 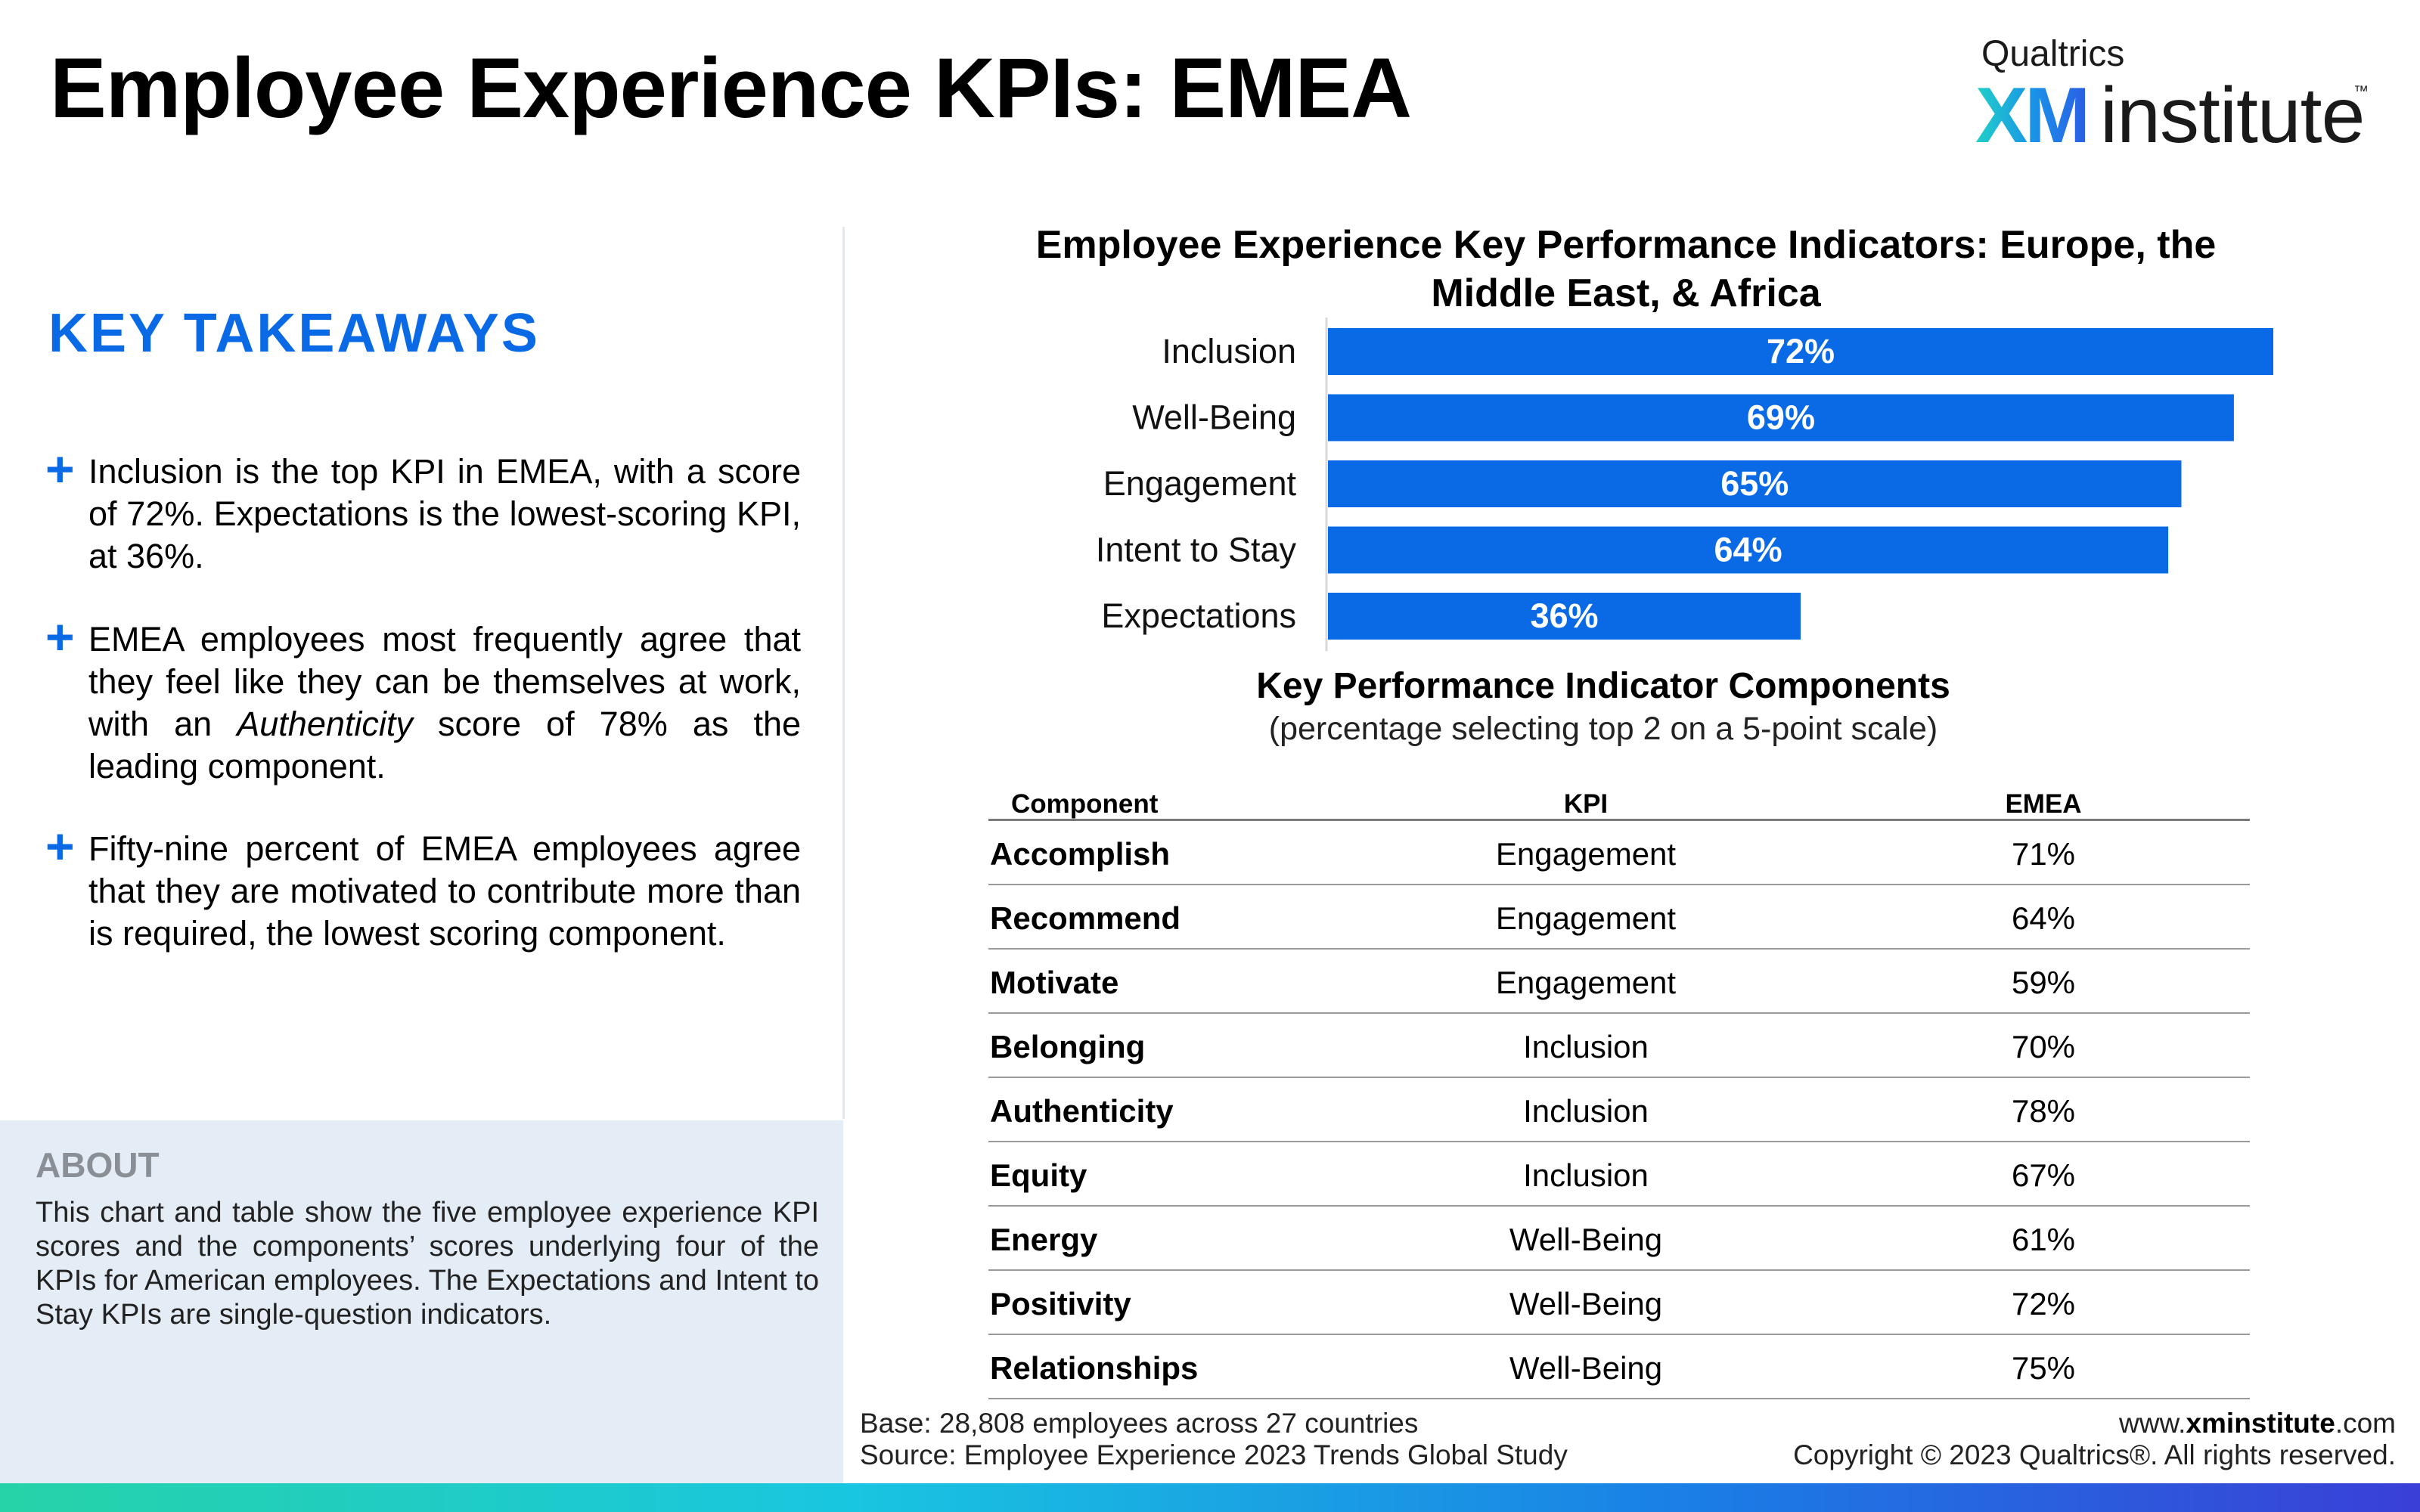 I want to click on website-link: www.xminstitute.com, so click(x=2257, y=1423).